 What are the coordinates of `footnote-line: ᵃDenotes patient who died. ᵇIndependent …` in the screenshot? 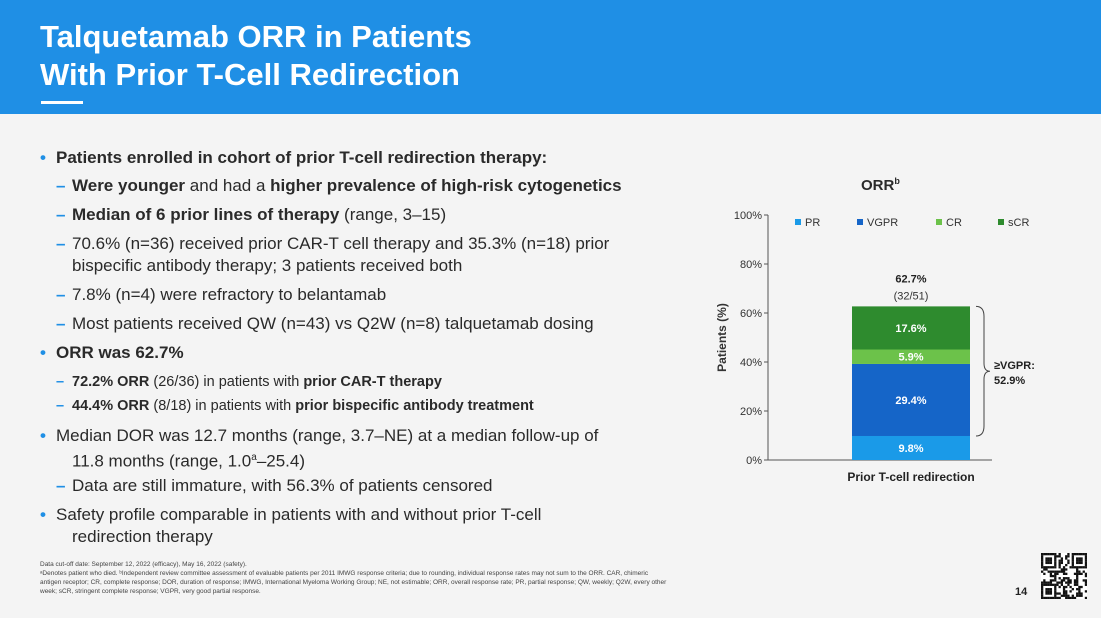 It's located at (344, 573).